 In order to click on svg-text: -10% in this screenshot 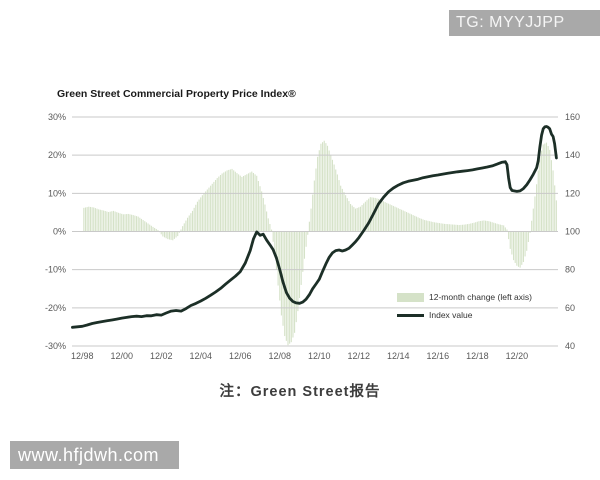, I will do `click(55, 270)`.